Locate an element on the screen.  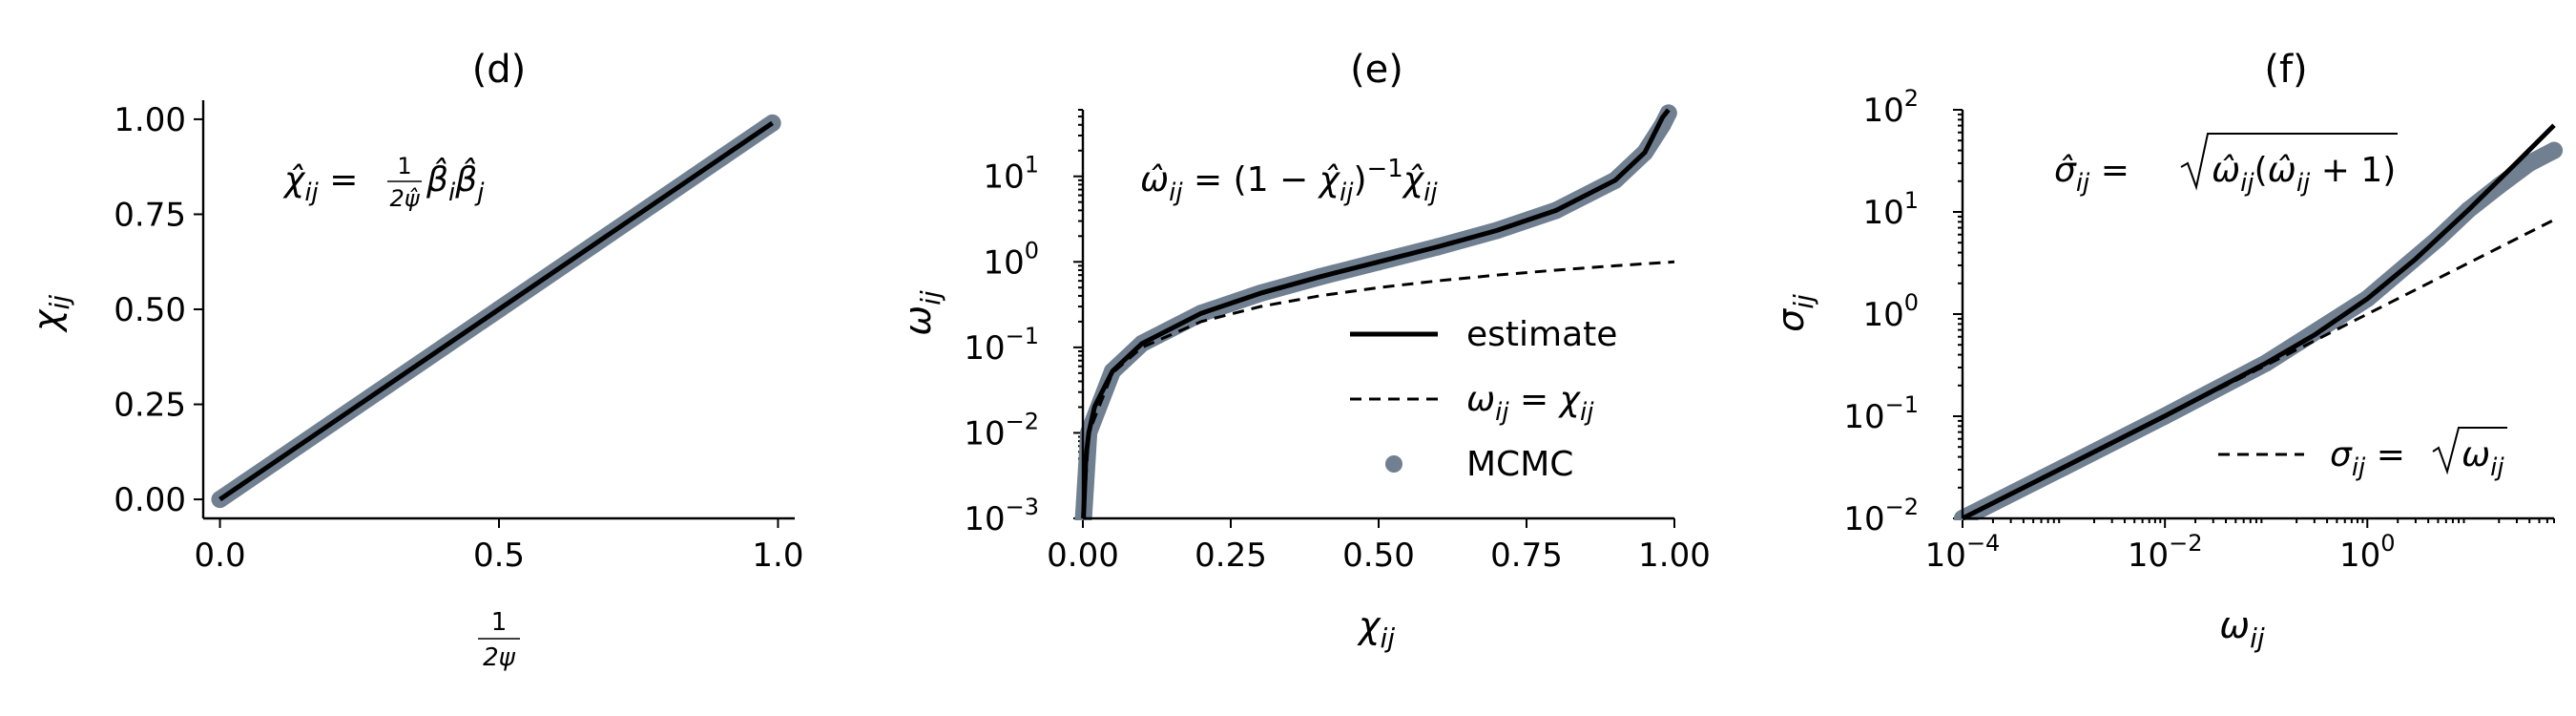
panel-e-annotation: ω̂ij = (1 − χ̂ij)−1χ̂ij is located at coordinates (1289, 181).